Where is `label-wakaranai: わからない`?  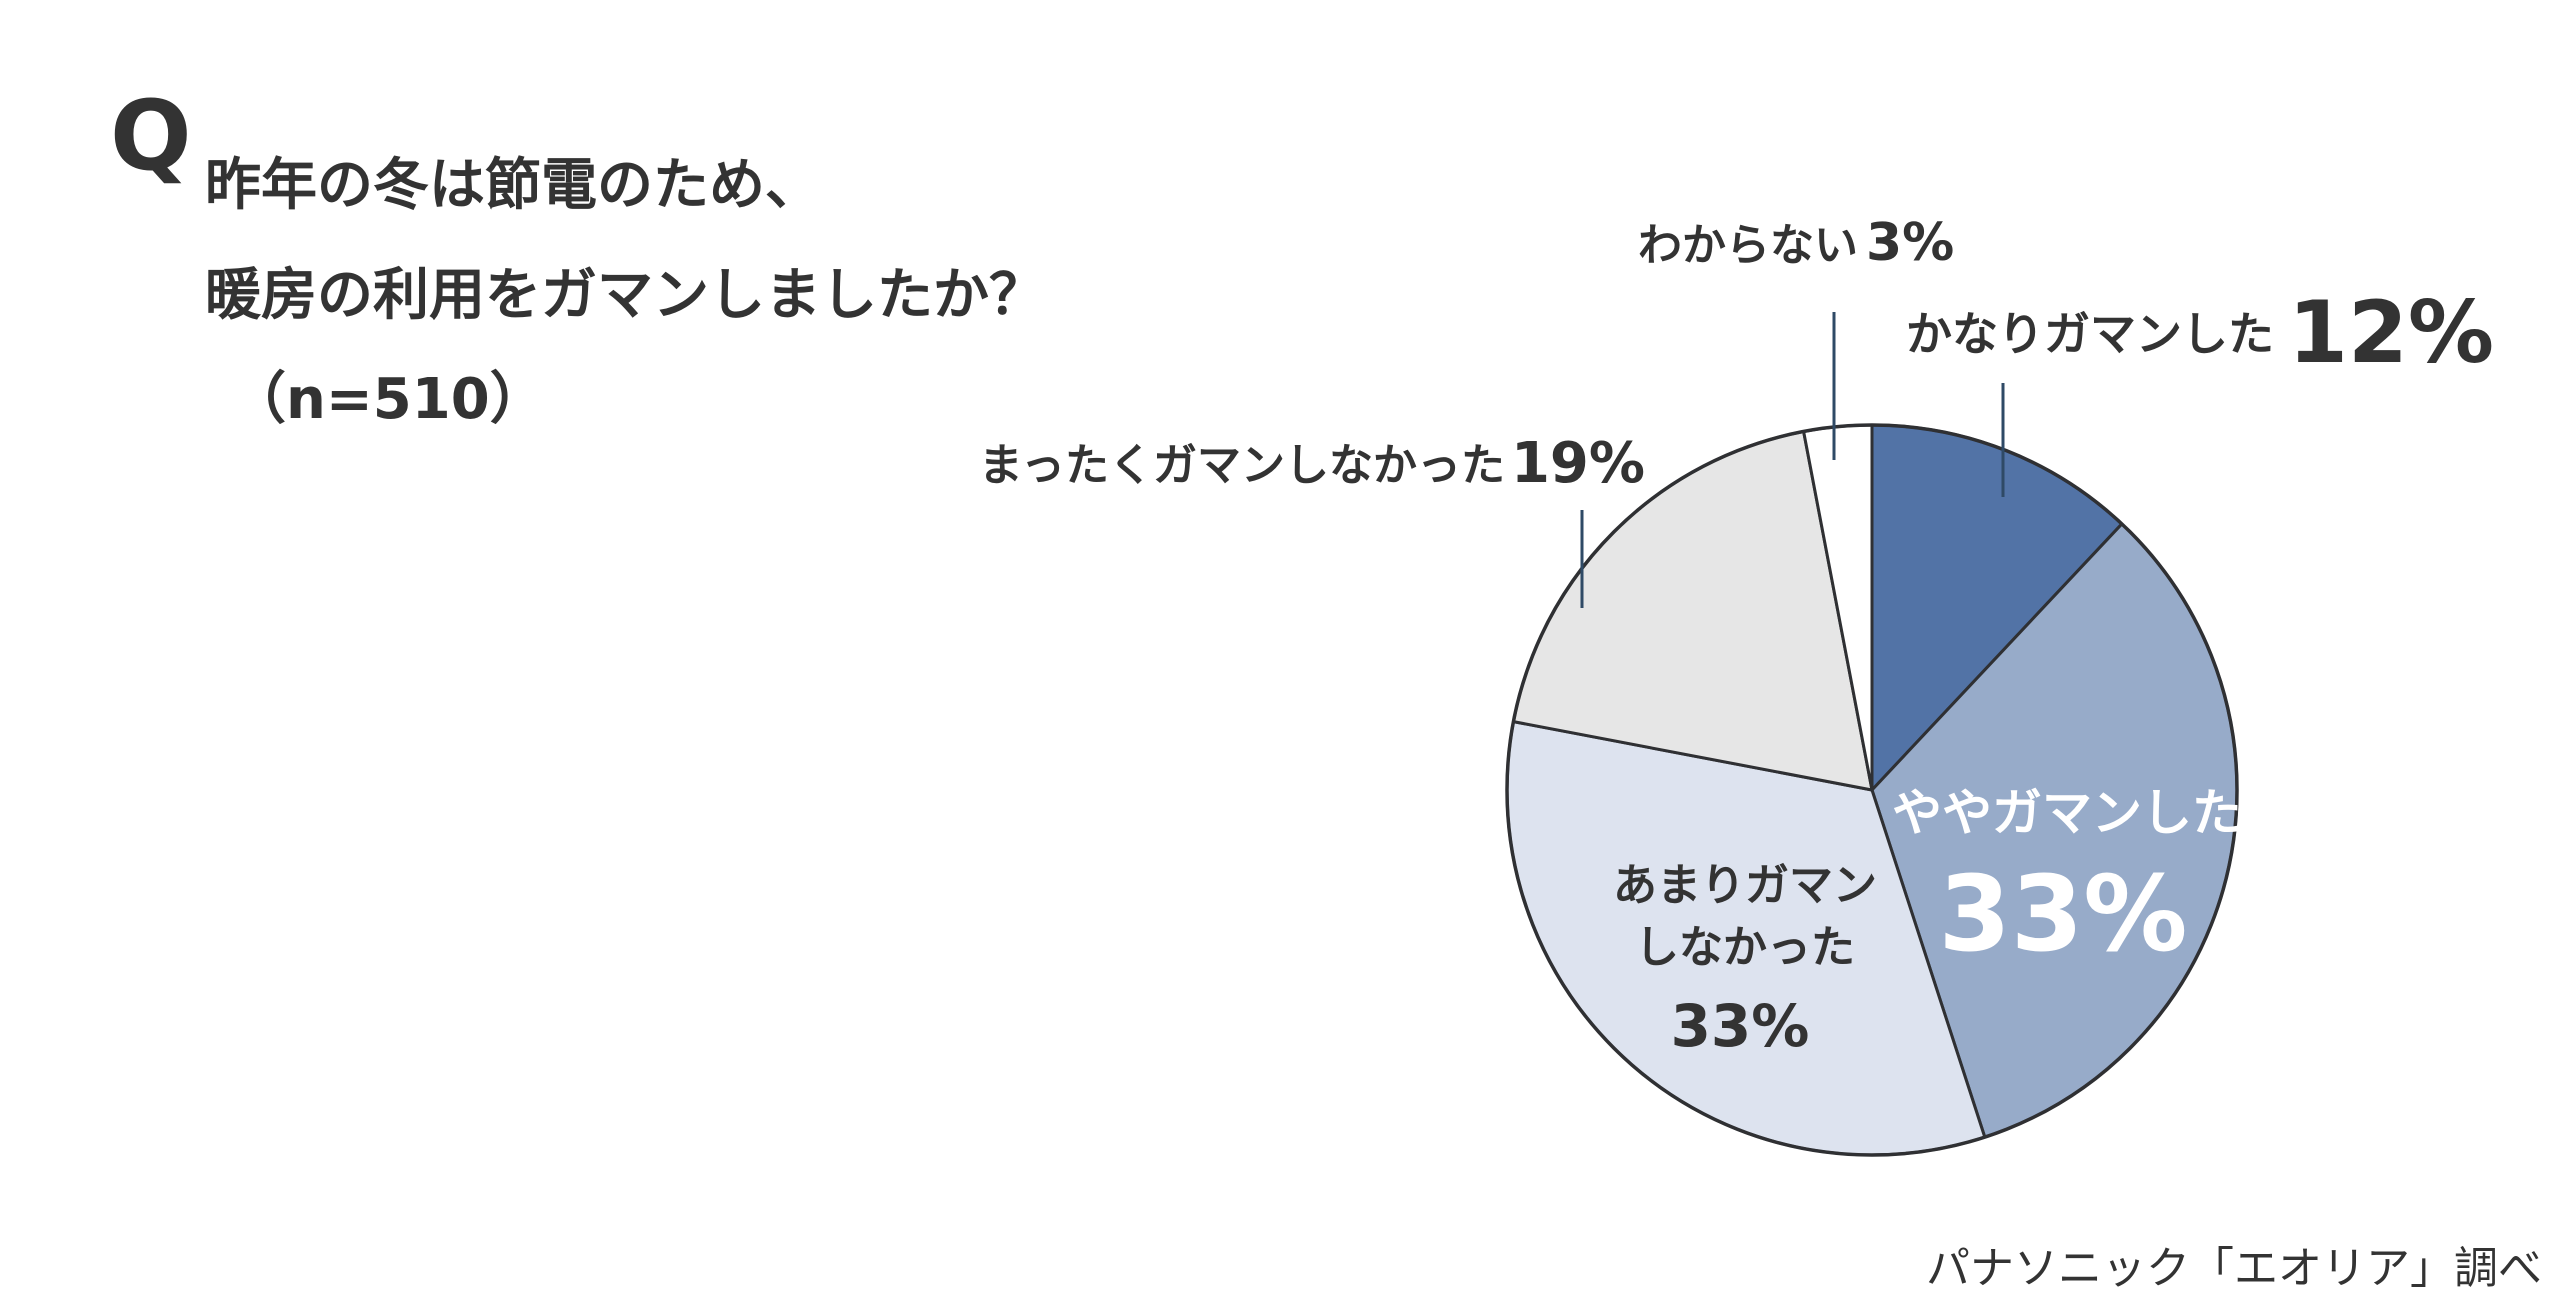 label-wakaranai: わからない is located at coordinates (1748, 245).